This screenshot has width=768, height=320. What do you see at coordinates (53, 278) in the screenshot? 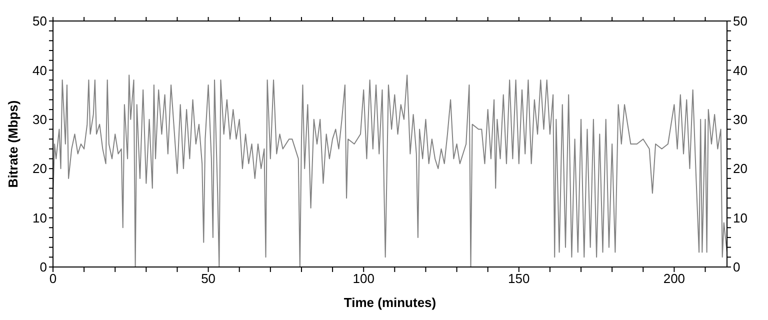
I see `x-tick-label: 0` at bounding box center [53, 278].